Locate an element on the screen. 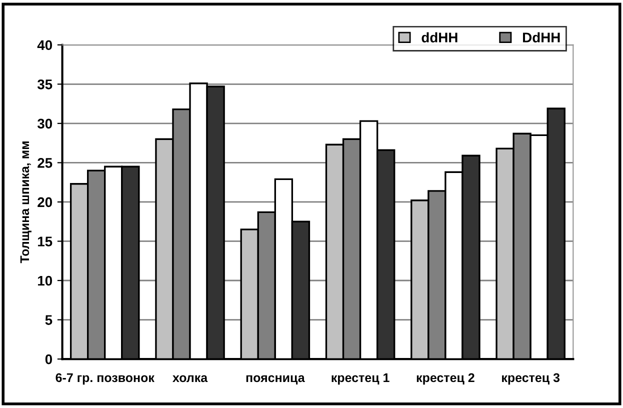  y-tick-label: 15 is located at coordinates (45, 241).